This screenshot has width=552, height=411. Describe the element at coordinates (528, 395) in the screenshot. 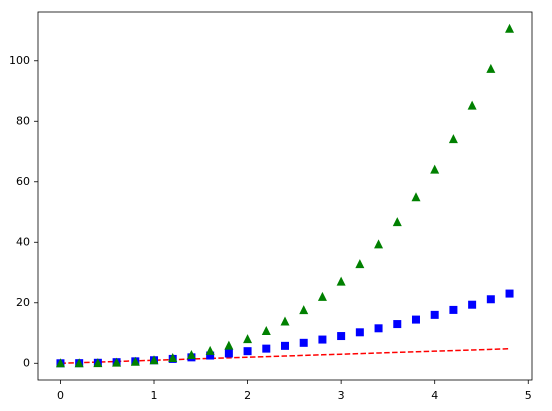

I see `x-tick-label: 5` at that location.